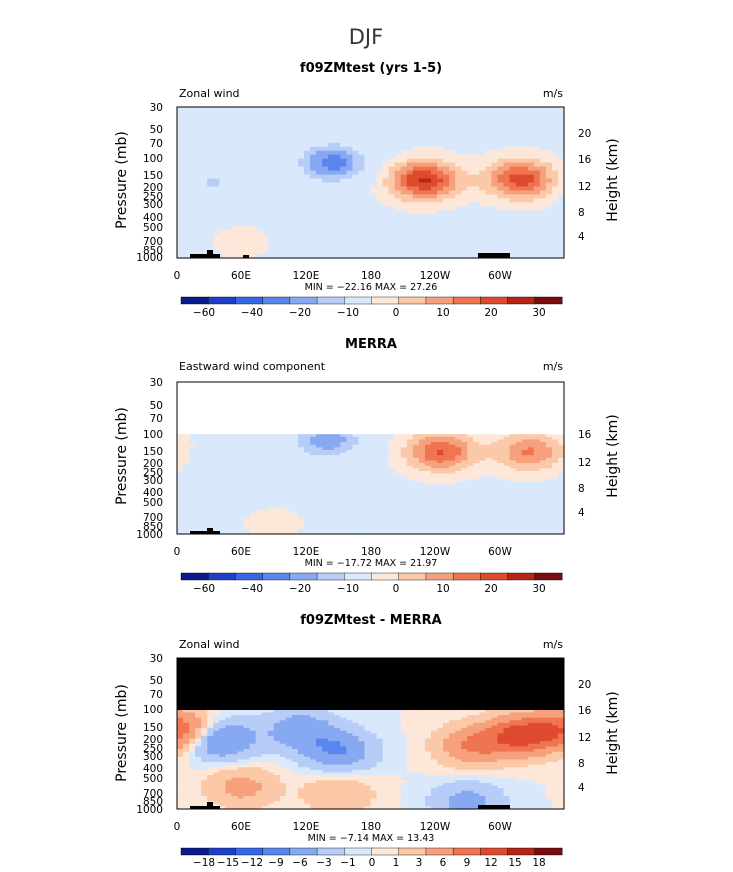 This screenshot has width=733, height=872. Describe the element at coordinates (156, 419) in the screenshot. I see `y-tick-label: 70` at that location.